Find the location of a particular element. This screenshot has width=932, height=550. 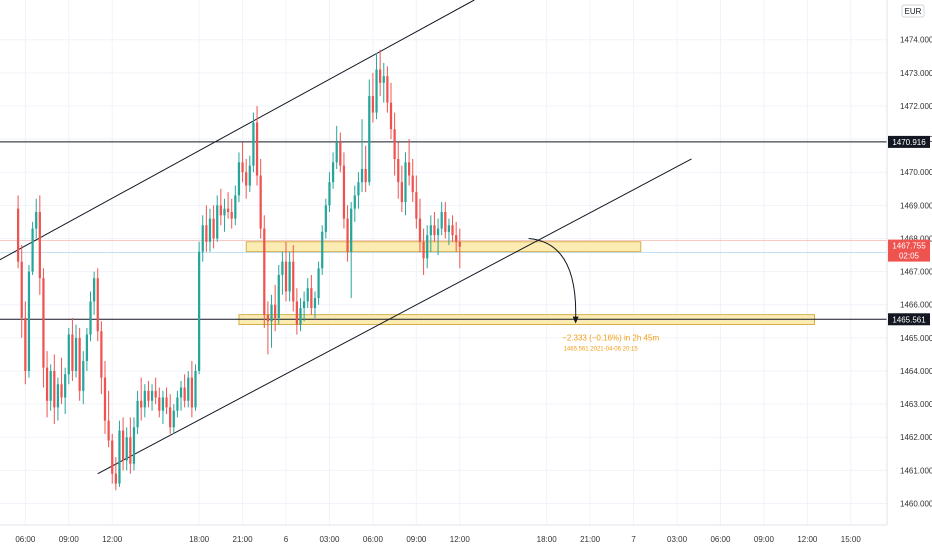

y-tick-label: 1464.000 is located at coordinates (916, 371).